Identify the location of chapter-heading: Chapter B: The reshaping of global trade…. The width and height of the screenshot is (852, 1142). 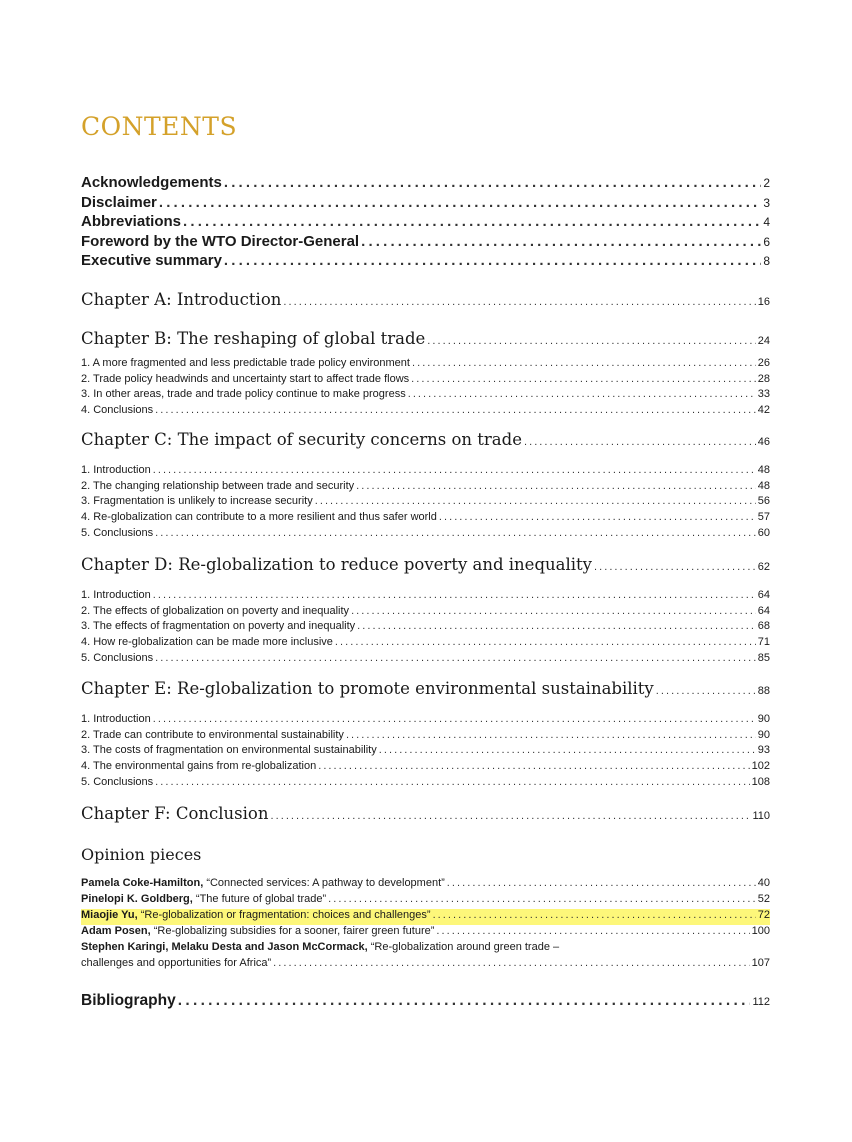
(425, 340).